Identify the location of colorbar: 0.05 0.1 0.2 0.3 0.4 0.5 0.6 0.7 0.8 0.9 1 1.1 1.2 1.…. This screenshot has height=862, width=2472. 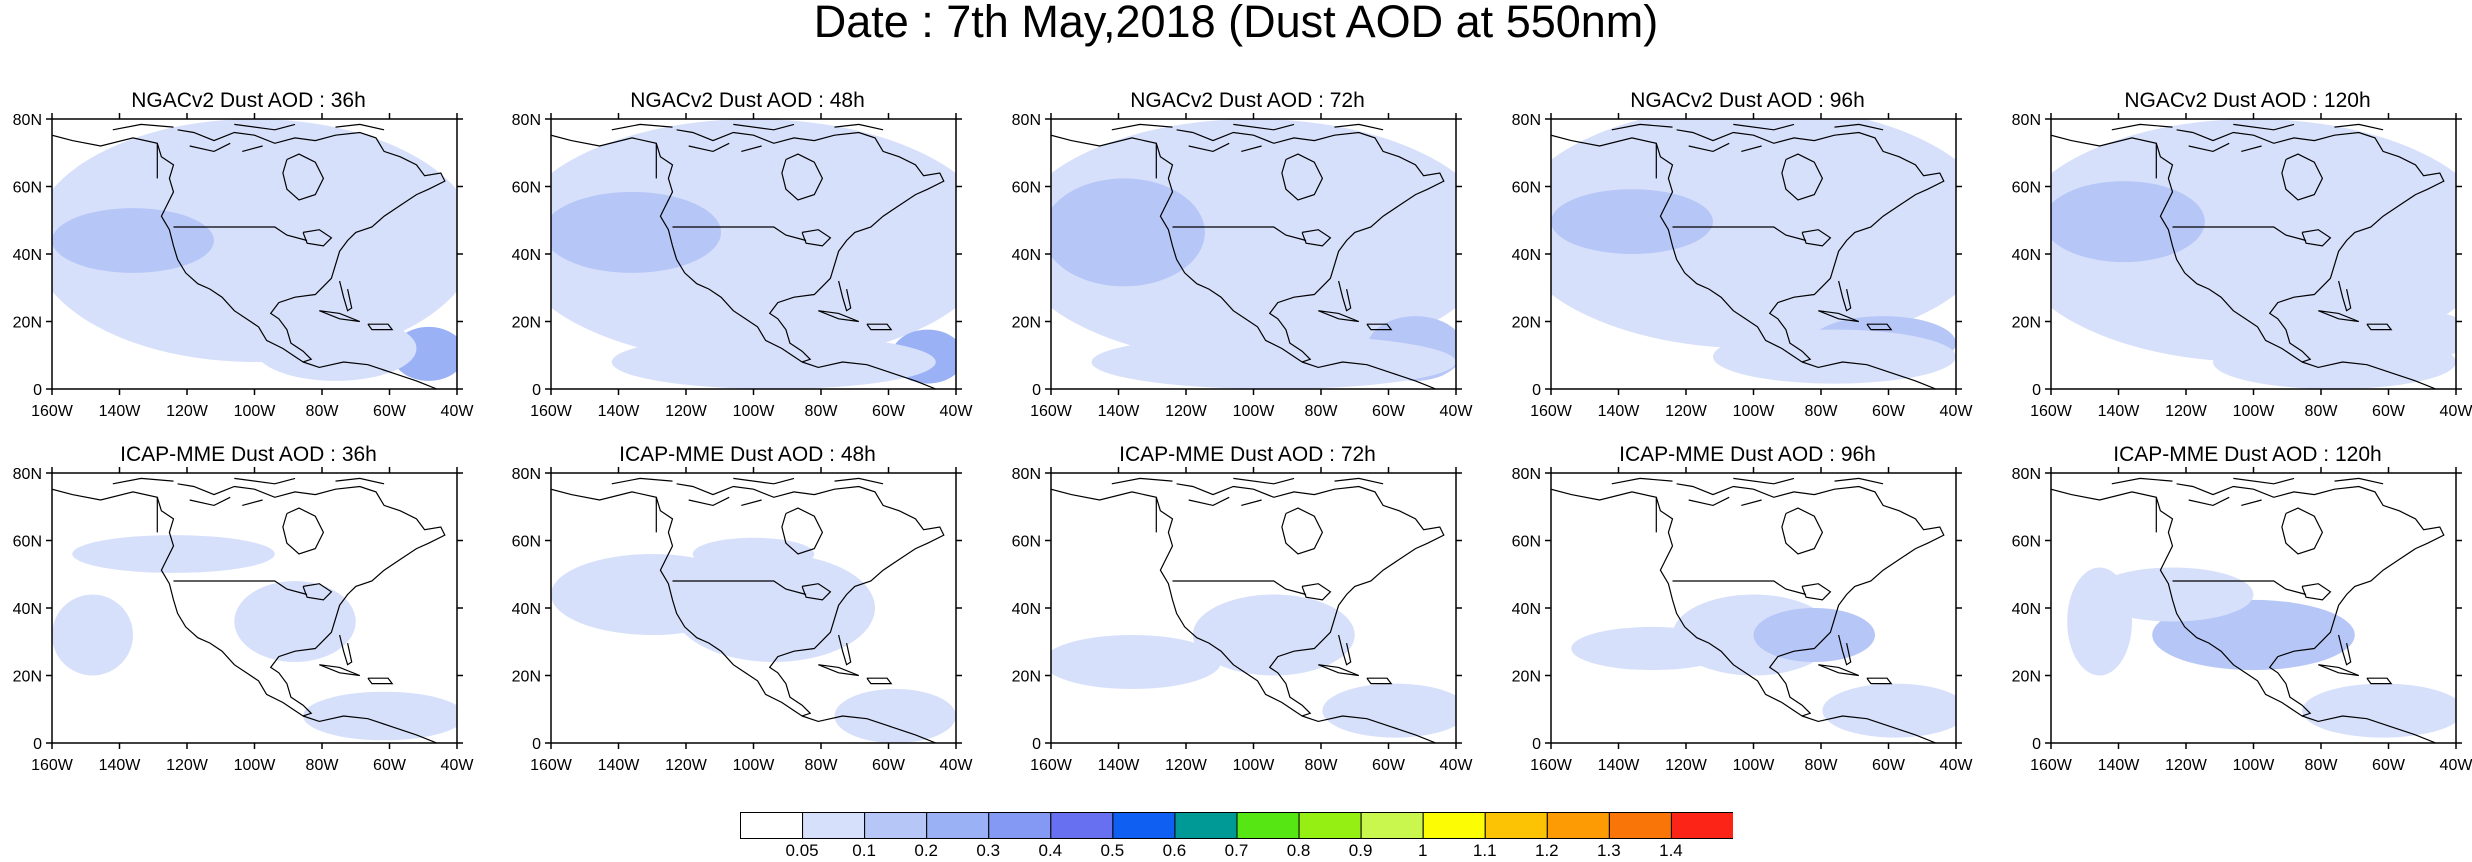
(1236, 835).